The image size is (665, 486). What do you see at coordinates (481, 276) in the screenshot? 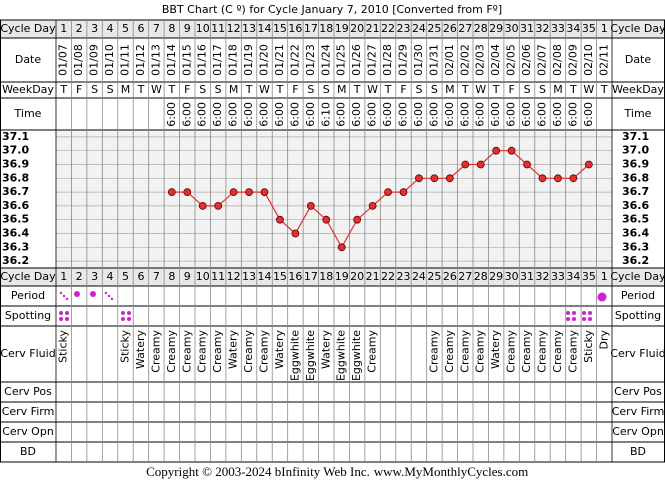
I see `cycle-day: 28` at bounding box center [481, 276].